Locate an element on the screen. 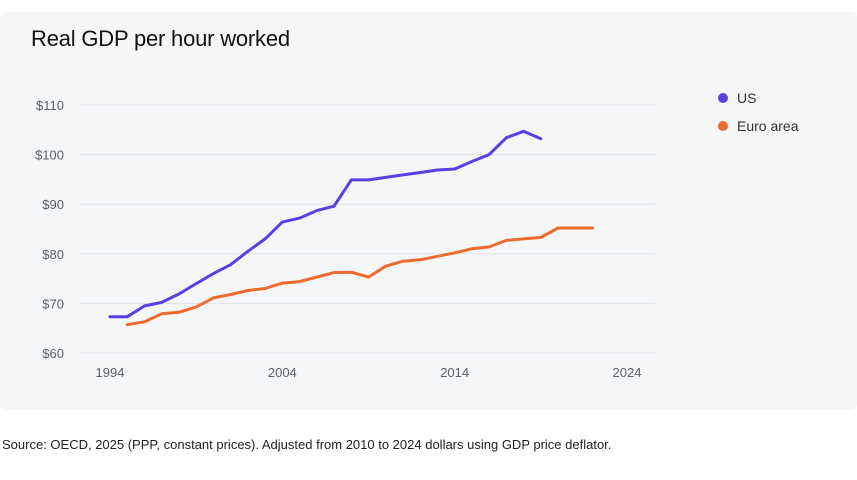 This screenshot has height=480, width=857. x-tick-label: 1994 is located at coordinates (110, 372).